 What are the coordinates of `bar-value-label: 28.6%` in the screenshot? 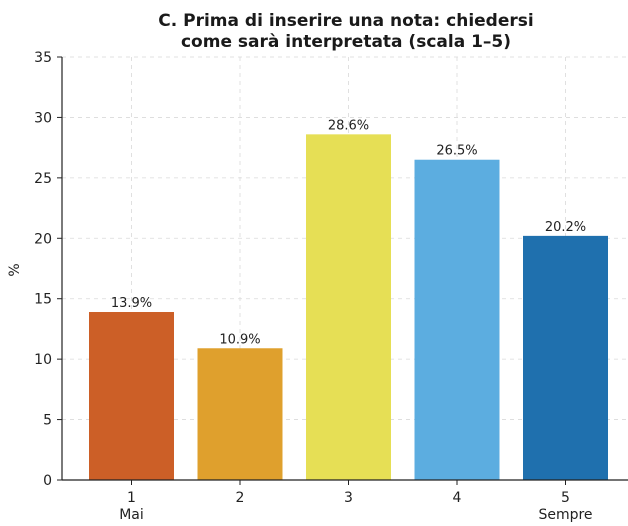 It's located at (348, 125).